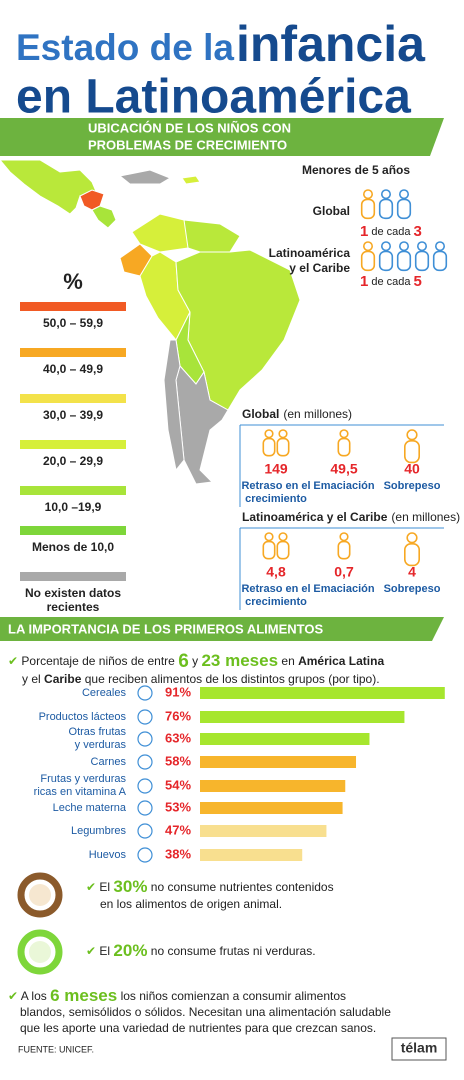 The image size is (464, 1080). I want to click on brand-box, so click(419, 1049).